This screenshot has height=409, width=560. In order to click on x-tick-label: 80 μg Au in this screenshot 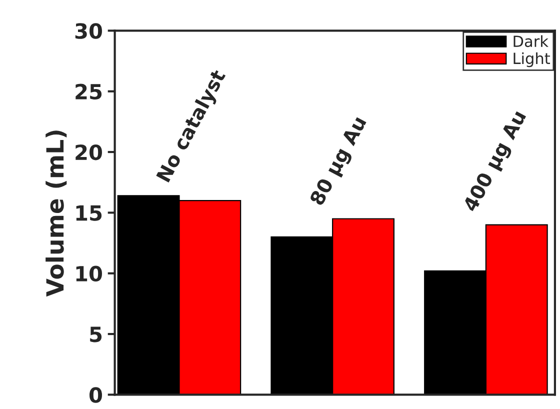, I will do `click(339, 161)`.